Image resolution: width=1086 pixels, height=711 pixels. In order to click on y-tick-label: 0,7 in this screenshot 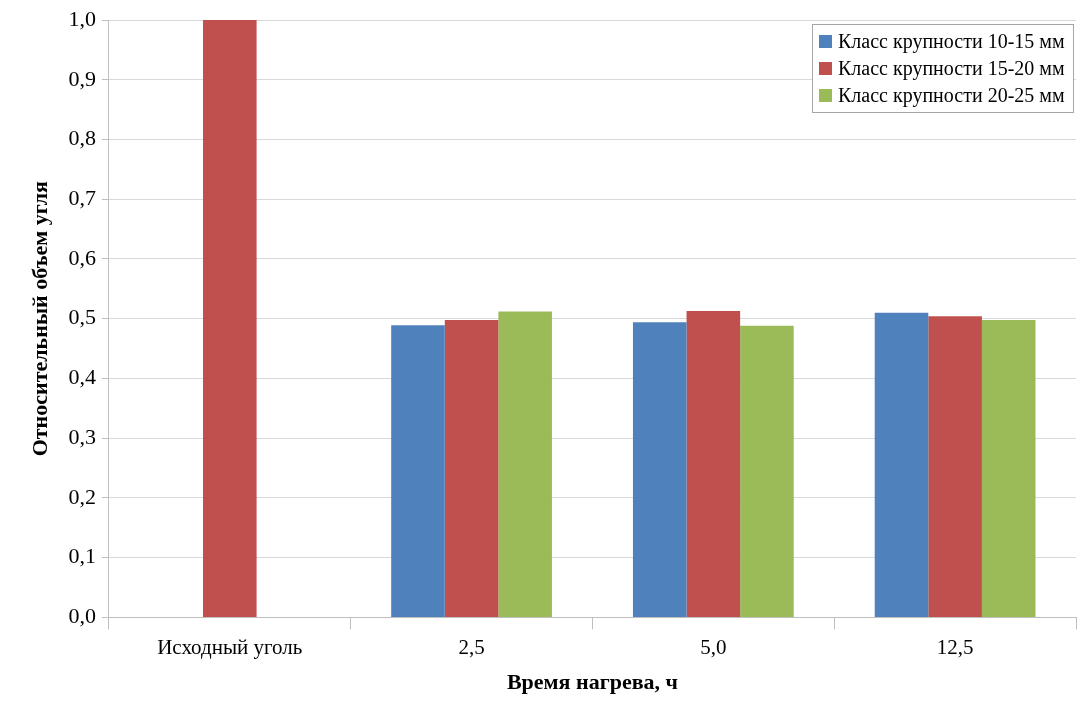, I will do `click(82, 197)`.